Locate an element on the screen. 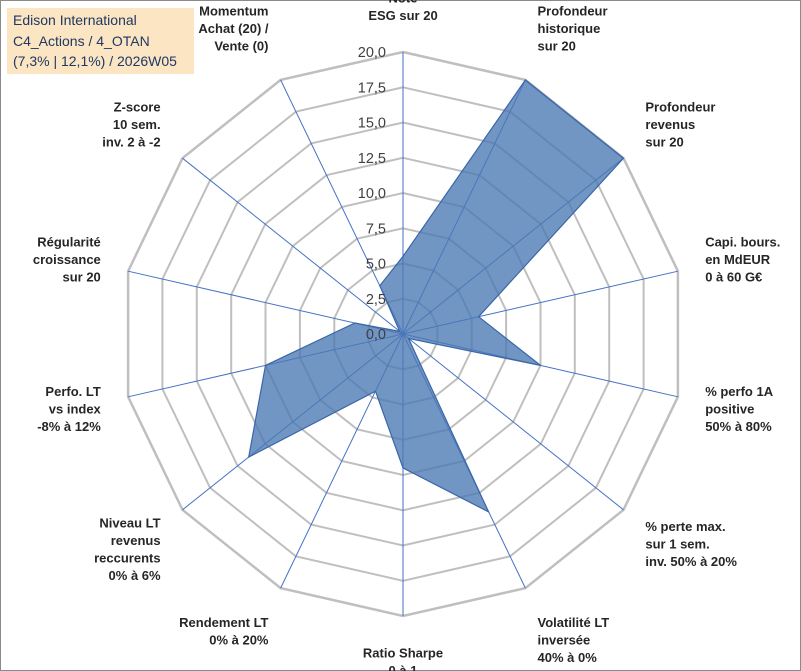 The image size is (801, 671). axis-label-line: % perte max. is located at coordinates (685, 526).